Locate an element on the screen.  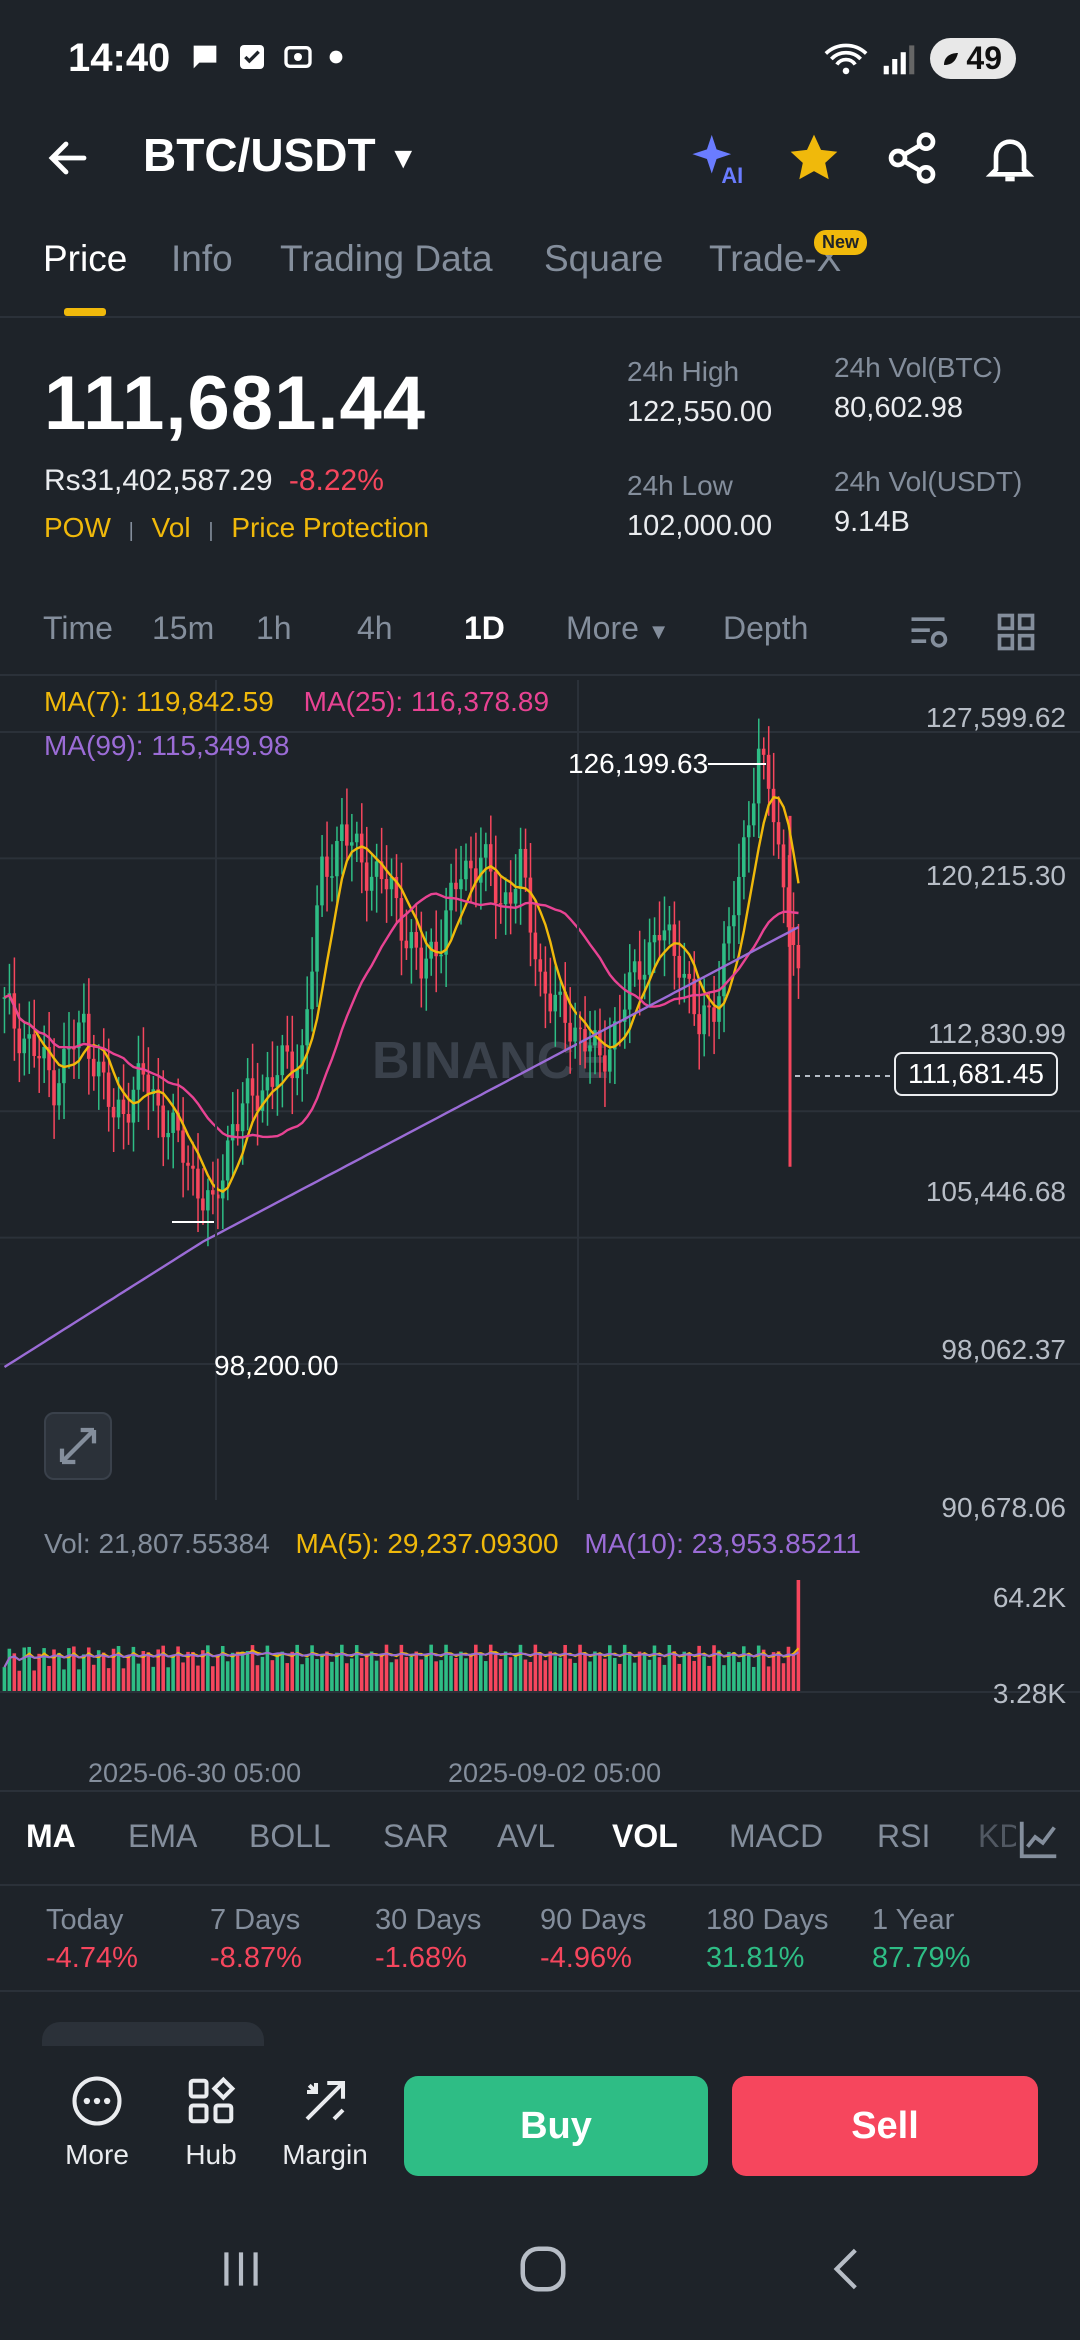
stat-high-value: 122,550.00 is located at coordinates (700, 412).